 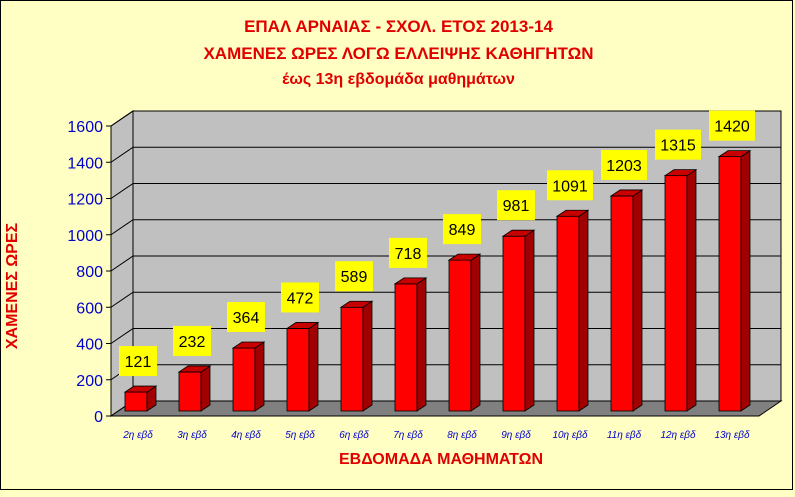 I want to click on data-label: 1091, so click(x=570, y=186).